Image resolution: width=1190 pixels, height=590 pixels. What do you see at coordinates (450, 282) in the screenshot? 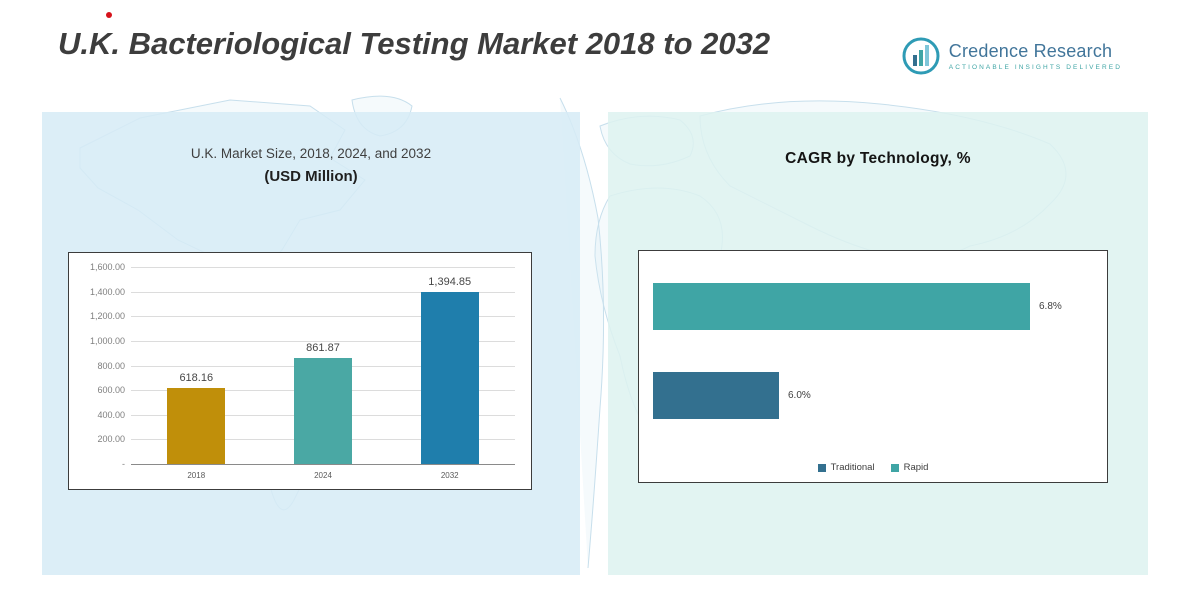
I see `bar-value-label: 1,394.85` at bounding box center [450, 282].